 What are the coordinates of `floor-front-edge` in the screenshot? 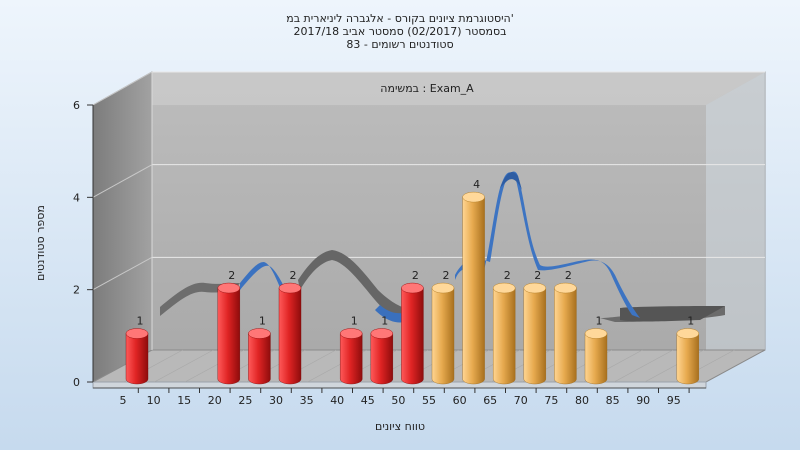 It's located at (399, 385).